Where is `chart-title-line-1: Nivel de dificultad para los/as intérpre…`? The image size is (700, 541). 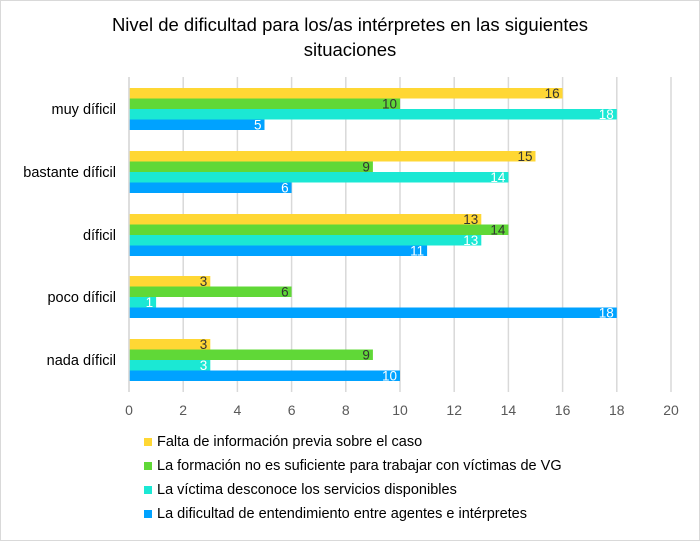
chart-title-line-1: Nivel de dificultad para los/as intérpre… is located at coordinates (350, 24).